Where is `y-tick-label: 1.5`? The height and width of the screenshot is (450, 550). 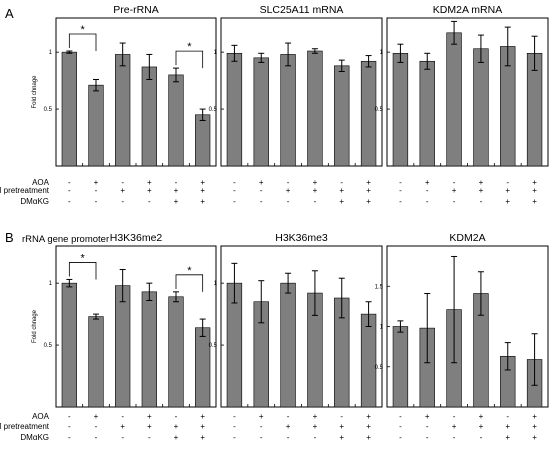 y-tick-label: 1.5 is located at coordinates (379, 287).